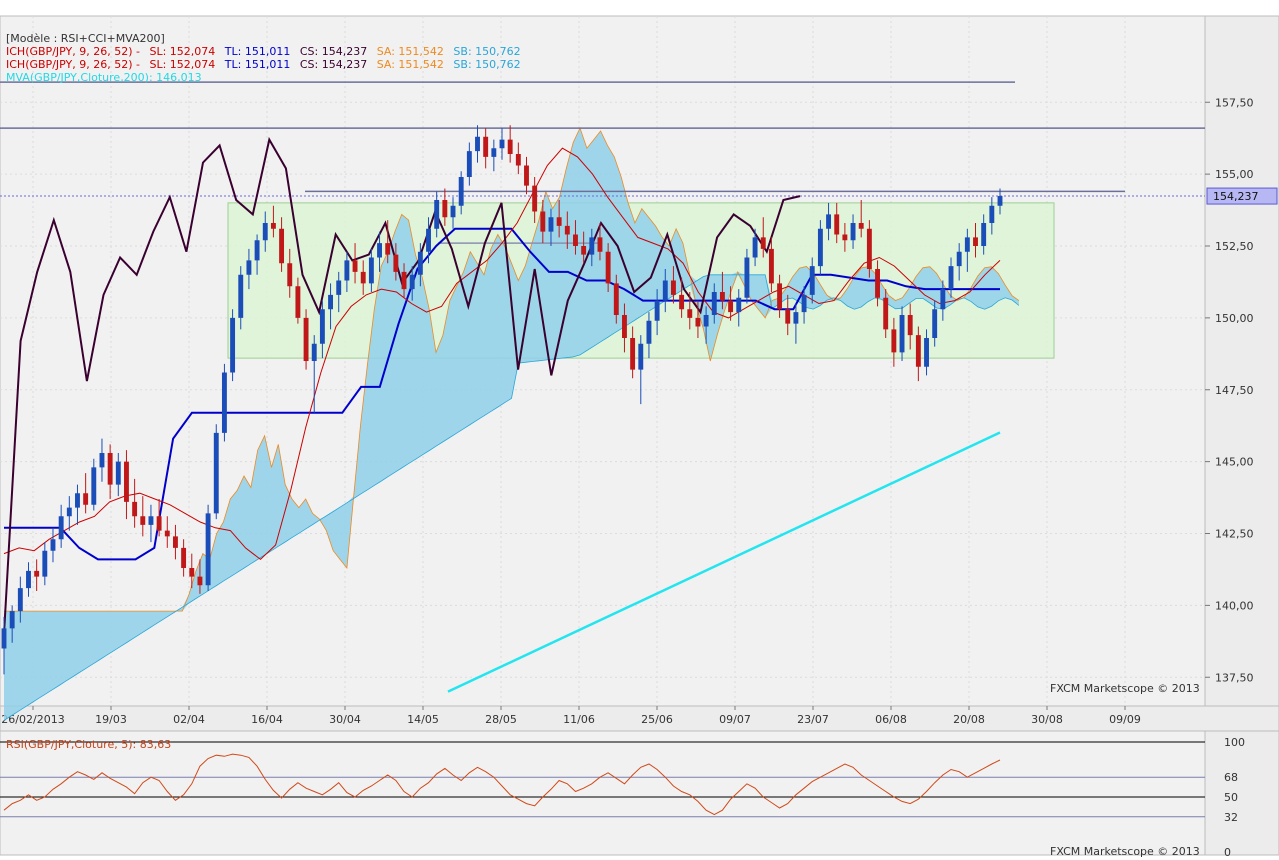 This screenshot has width=1279, height=860. I want to click on y-tick-label: 145,00, so click(1234, 462).